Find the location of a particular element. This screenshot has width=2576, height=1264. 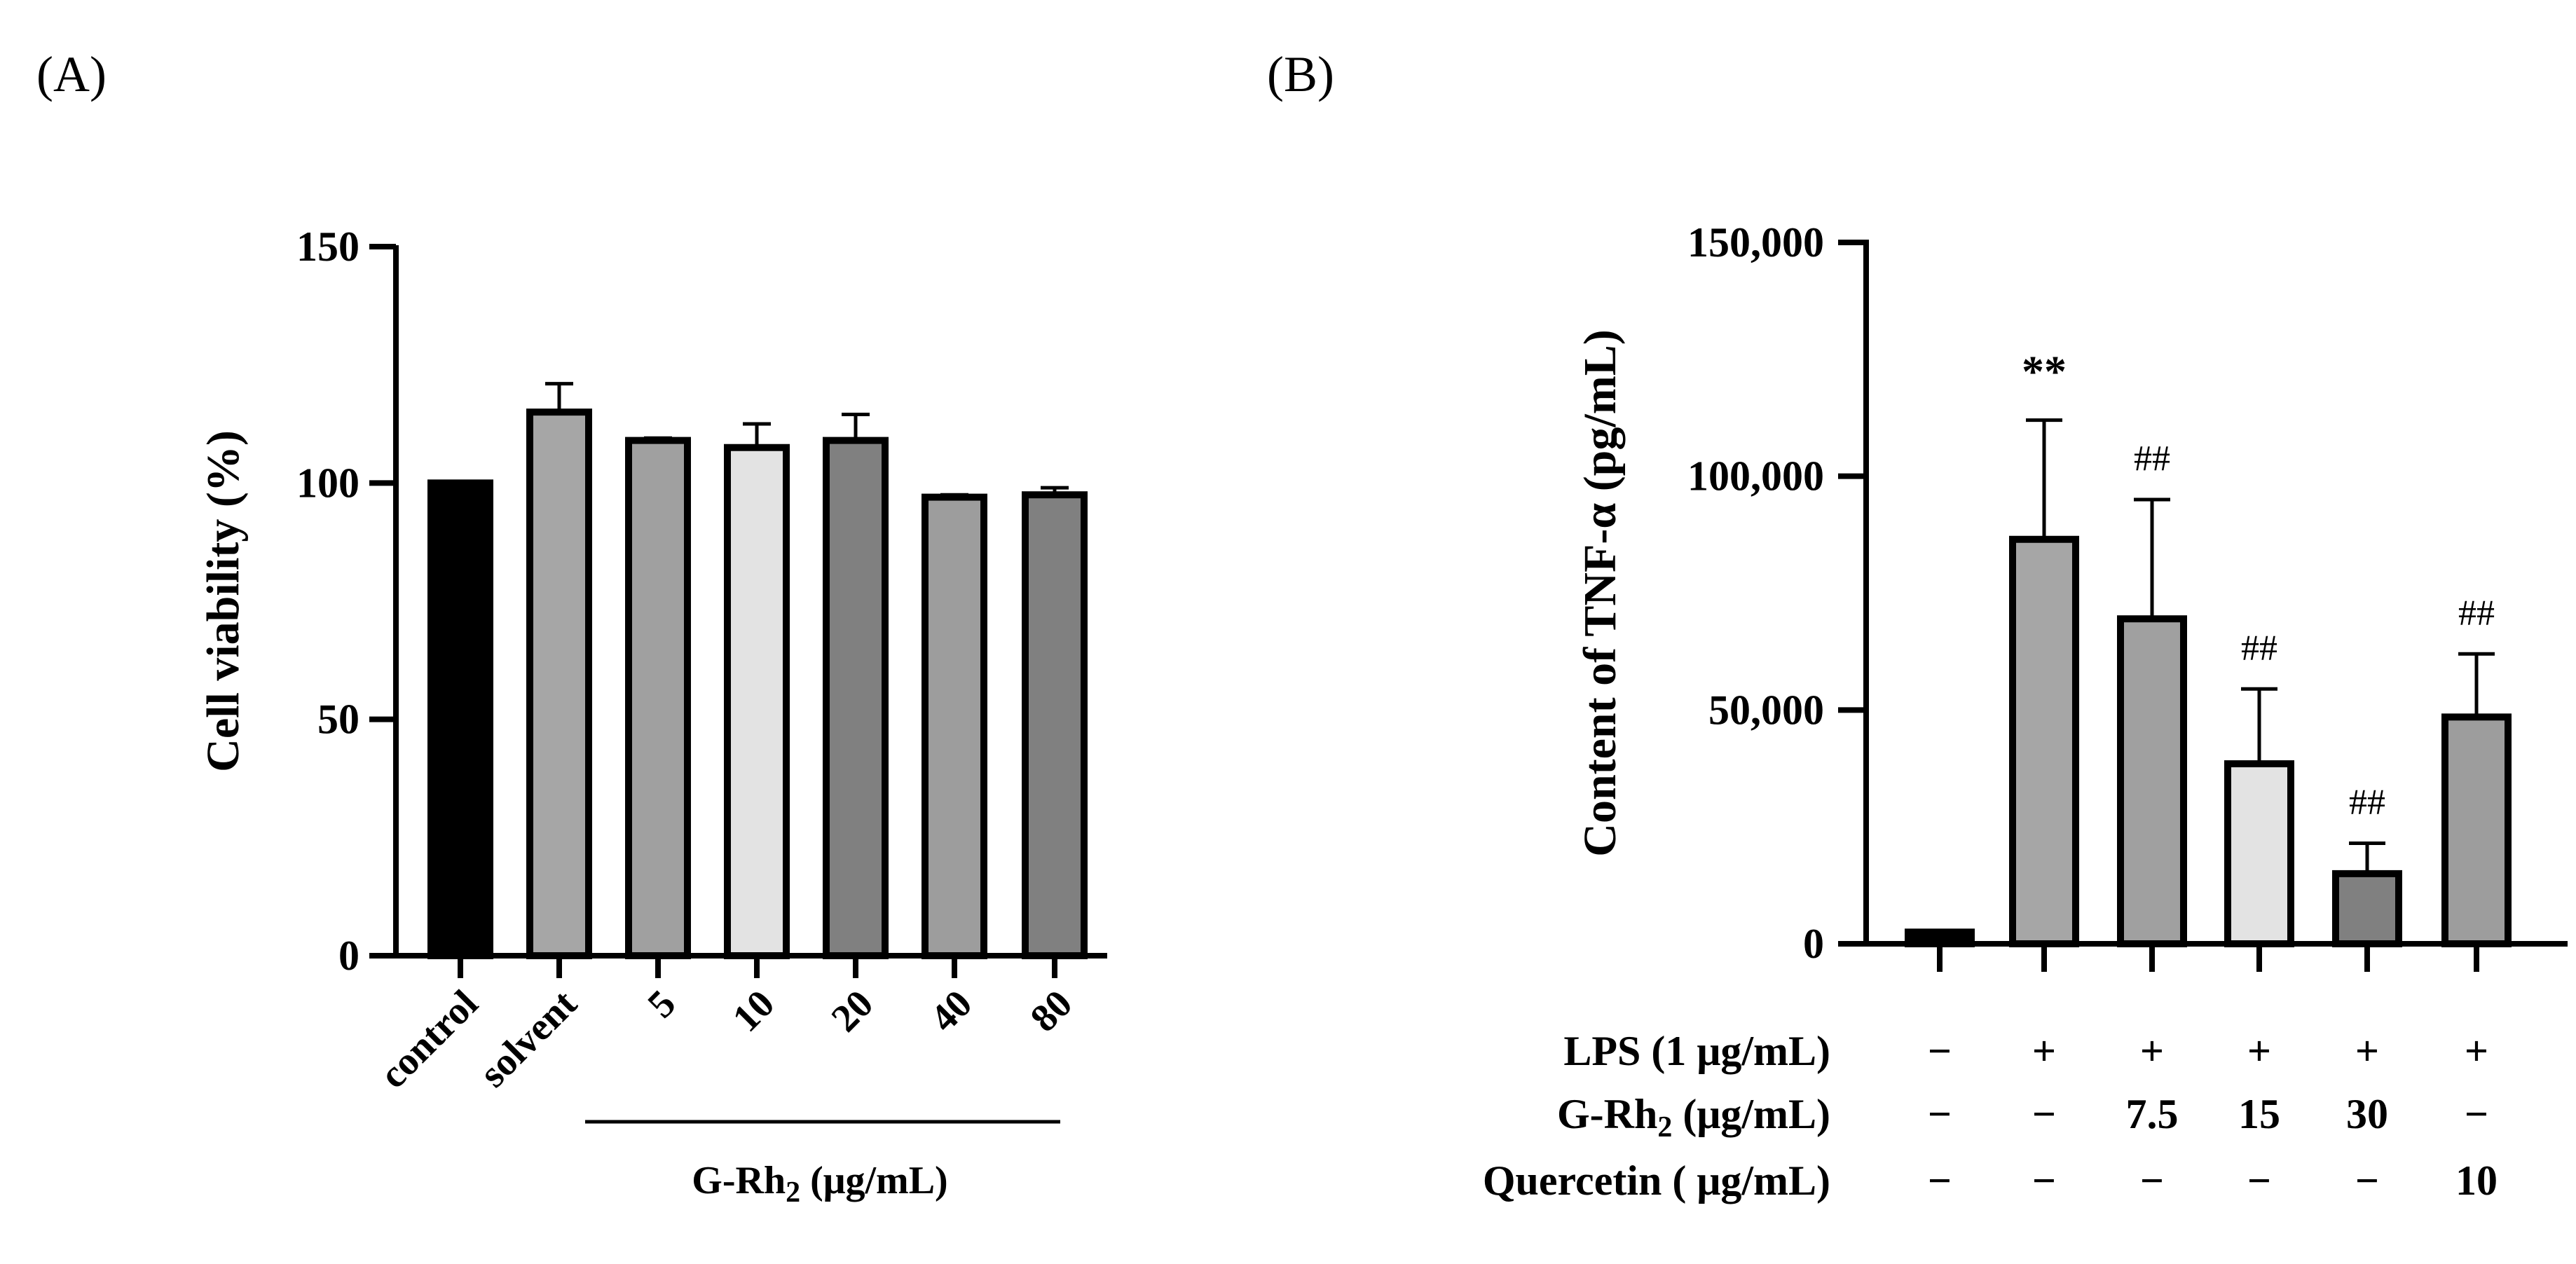

x-tick-label: solvent is located at coordinates (529, 1039).